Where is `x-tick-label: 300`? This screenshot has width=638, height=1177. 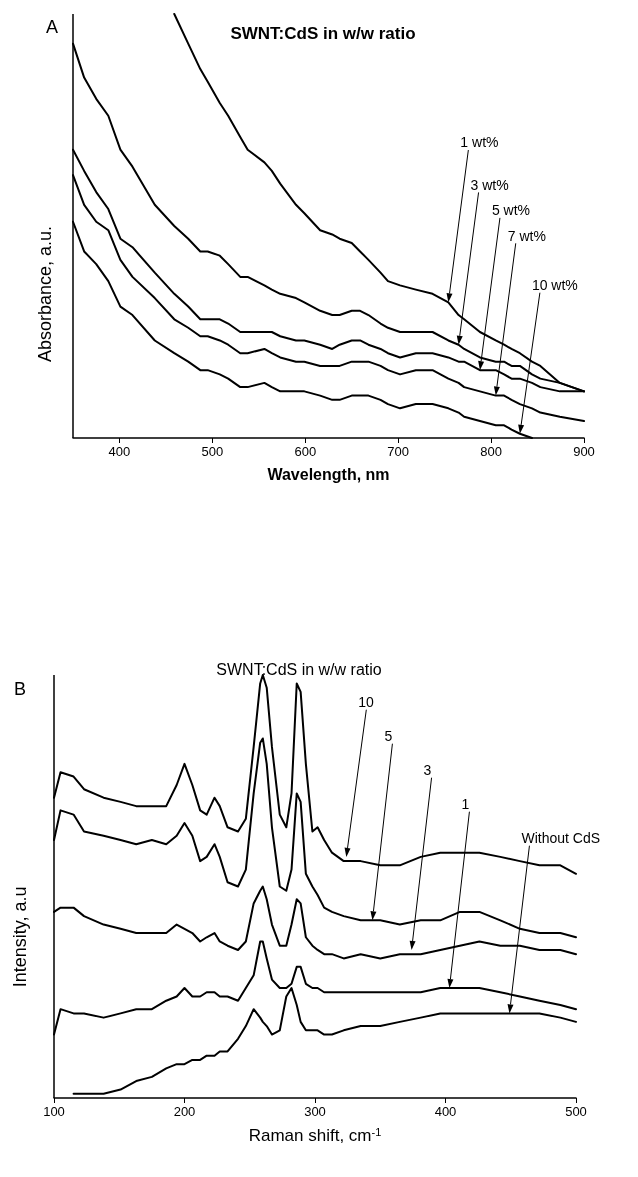 x-tick-label: 300 is located at coordinates (315, 1111).